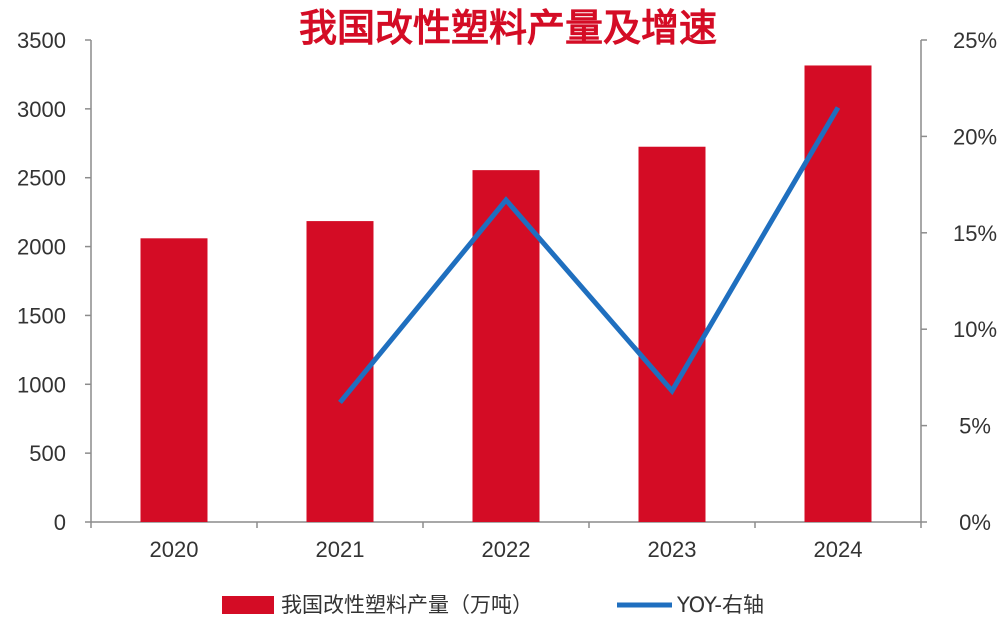 Image resolution: width=1008 pixels, height=623 pixels. I want to click on right-tick-label: 15%, so click(975, 233).